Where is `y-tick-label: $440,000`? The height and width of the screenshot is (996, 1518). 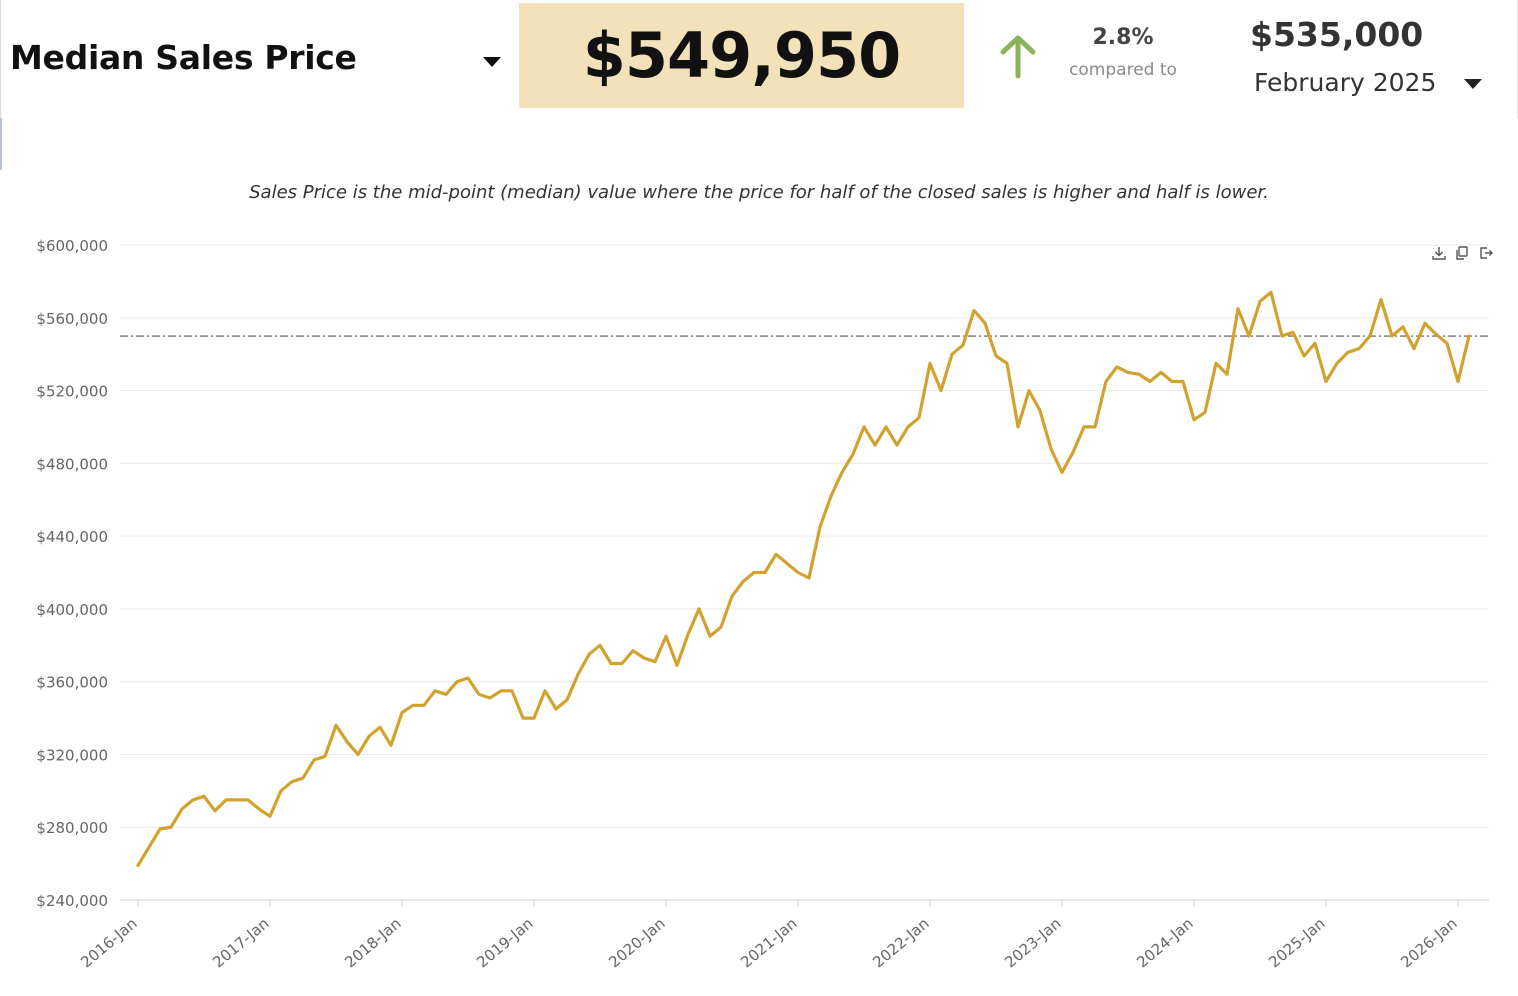 y-tick-label: $440,000 is located at coordinates (72, 537).